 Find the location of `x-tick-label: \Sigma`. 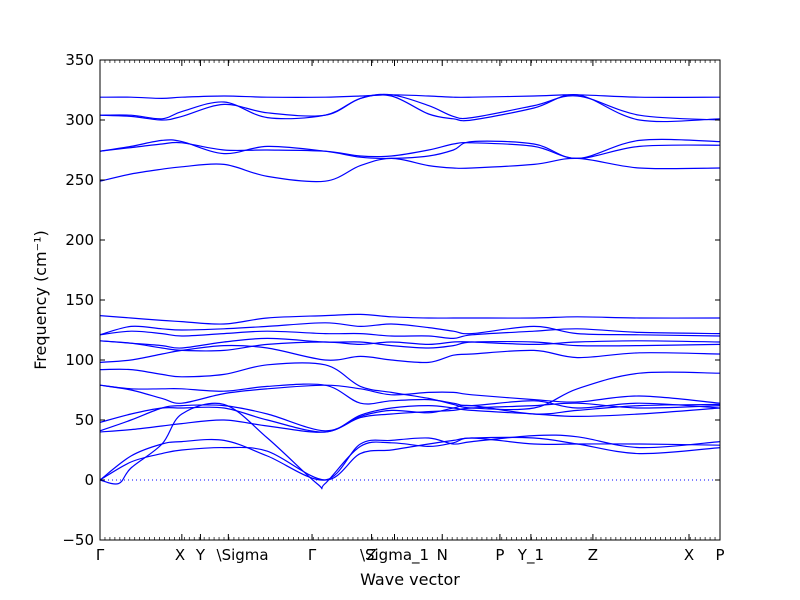

x-tick-label: \Sigma is located at coordinates (243, 555).